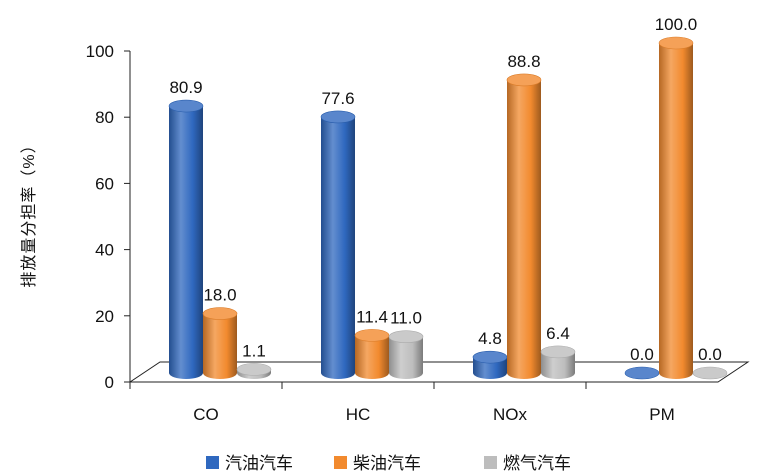 The width and height of the screenshot is (758, 473). I want to click on x-category-label: NOx, so click(510, 414).